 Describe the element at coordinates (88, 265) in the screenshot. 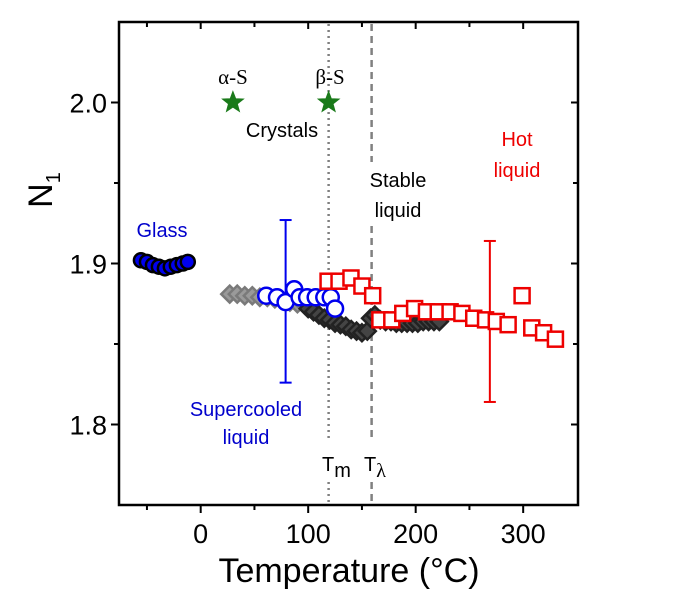

I see `y-tick-label: 1.9` at that location.